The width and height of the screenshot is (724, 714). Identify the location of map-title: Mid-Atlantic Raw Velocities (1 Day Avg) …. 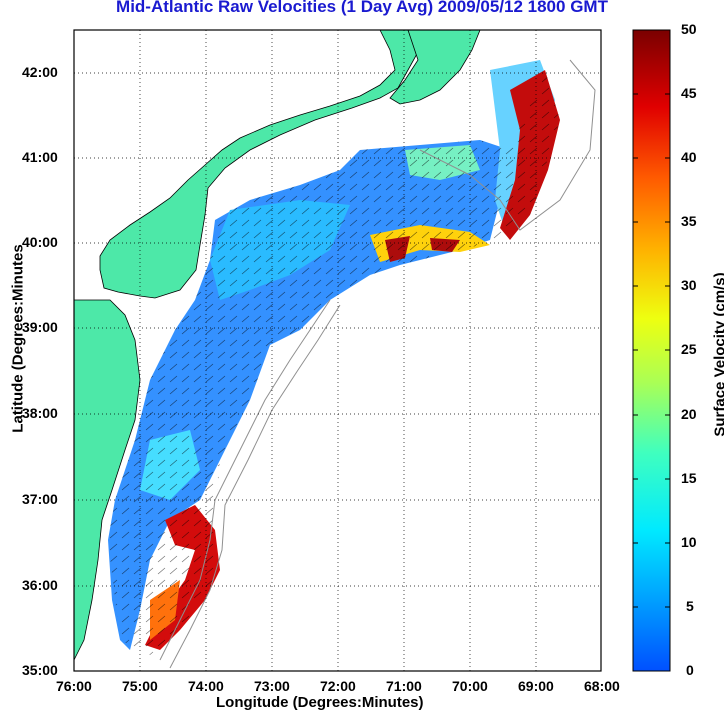
(362, 8).